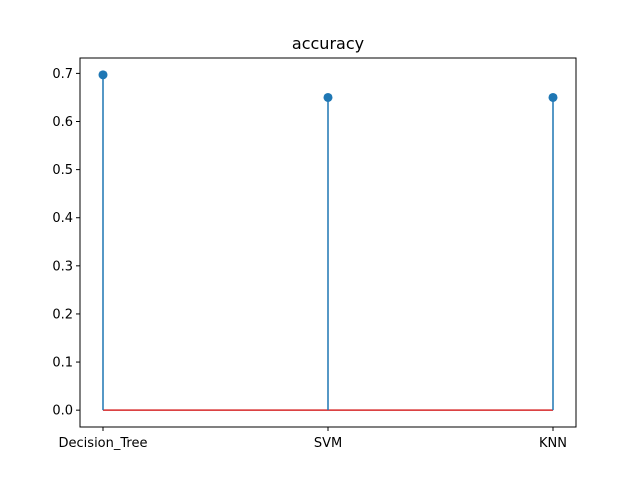  Describe the element at coordinates (553, 97) in the screenshot. I see `stem-marker-knn` at that location.